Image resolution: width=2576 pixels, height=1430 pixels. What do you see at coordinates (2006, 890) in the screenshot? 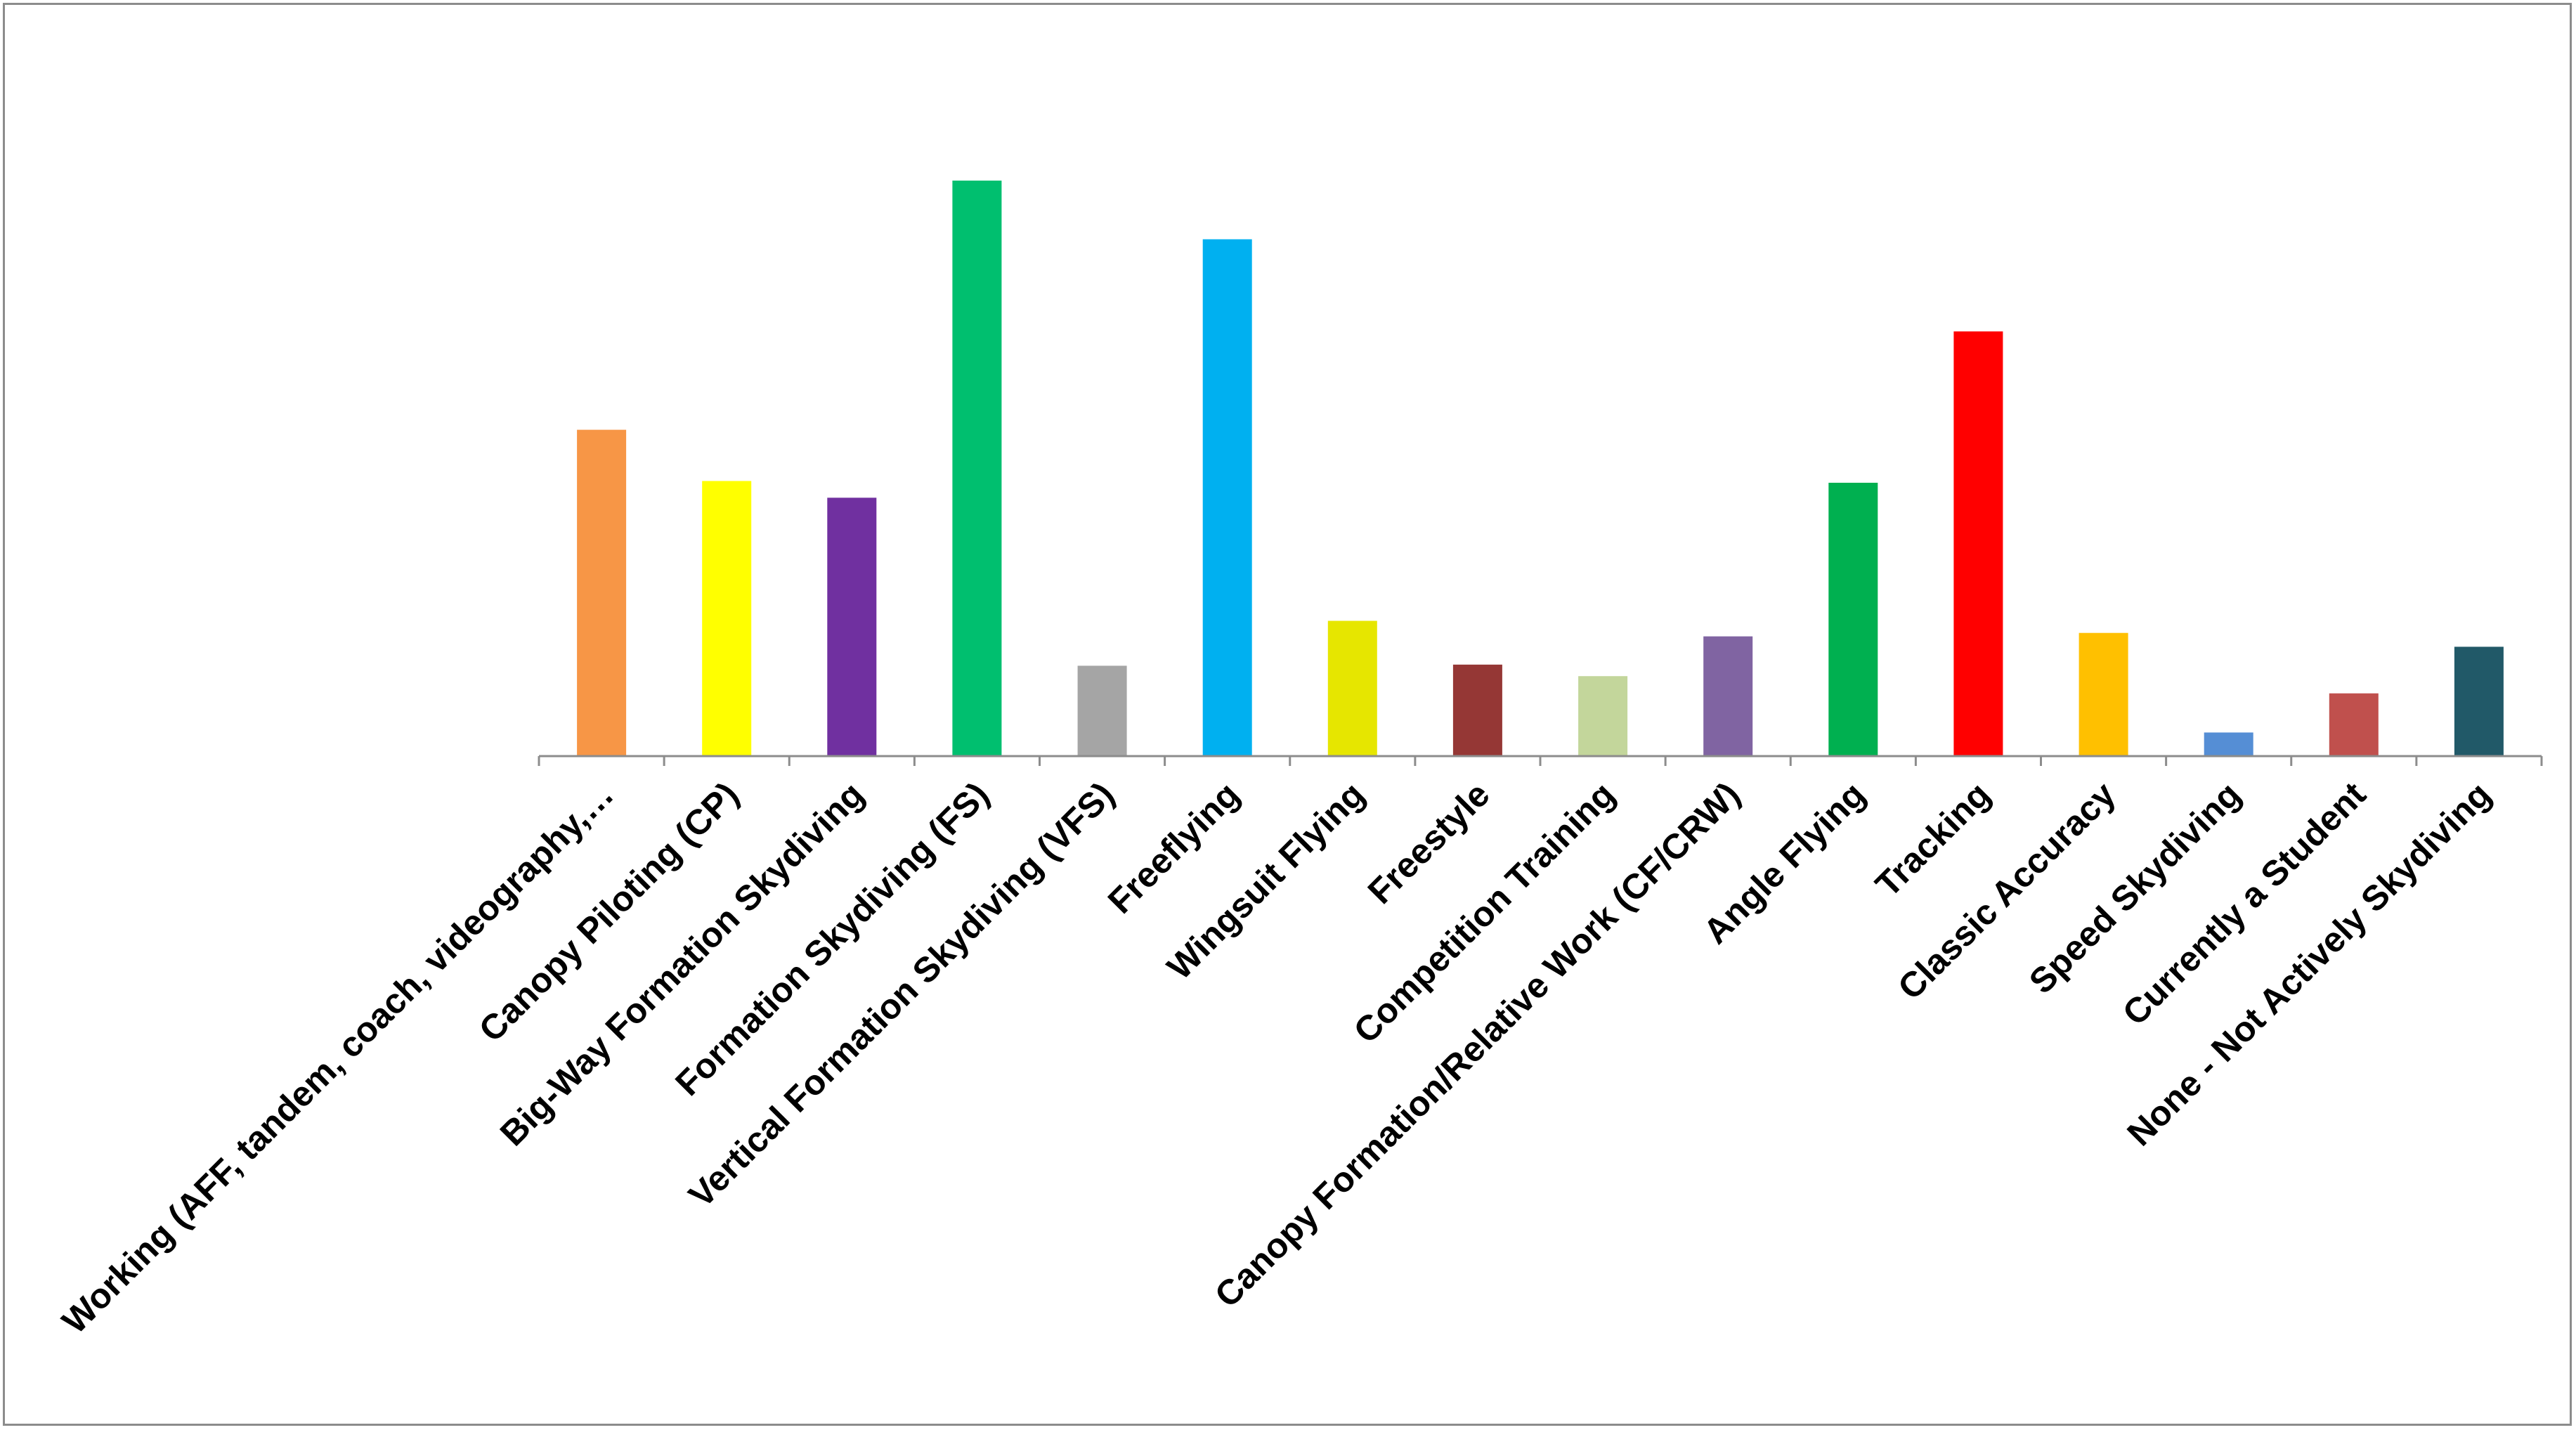
I see `x-tick-label: Classic Accuracy` at bounding box center [2006, 890].